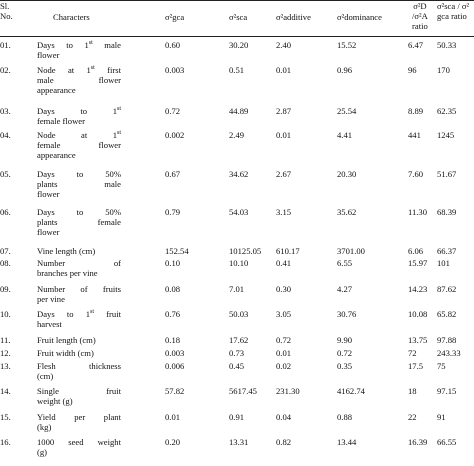 The image size is (474, 466). I want to click on cell-characters-line: Days to 1st, so click(79, 111).